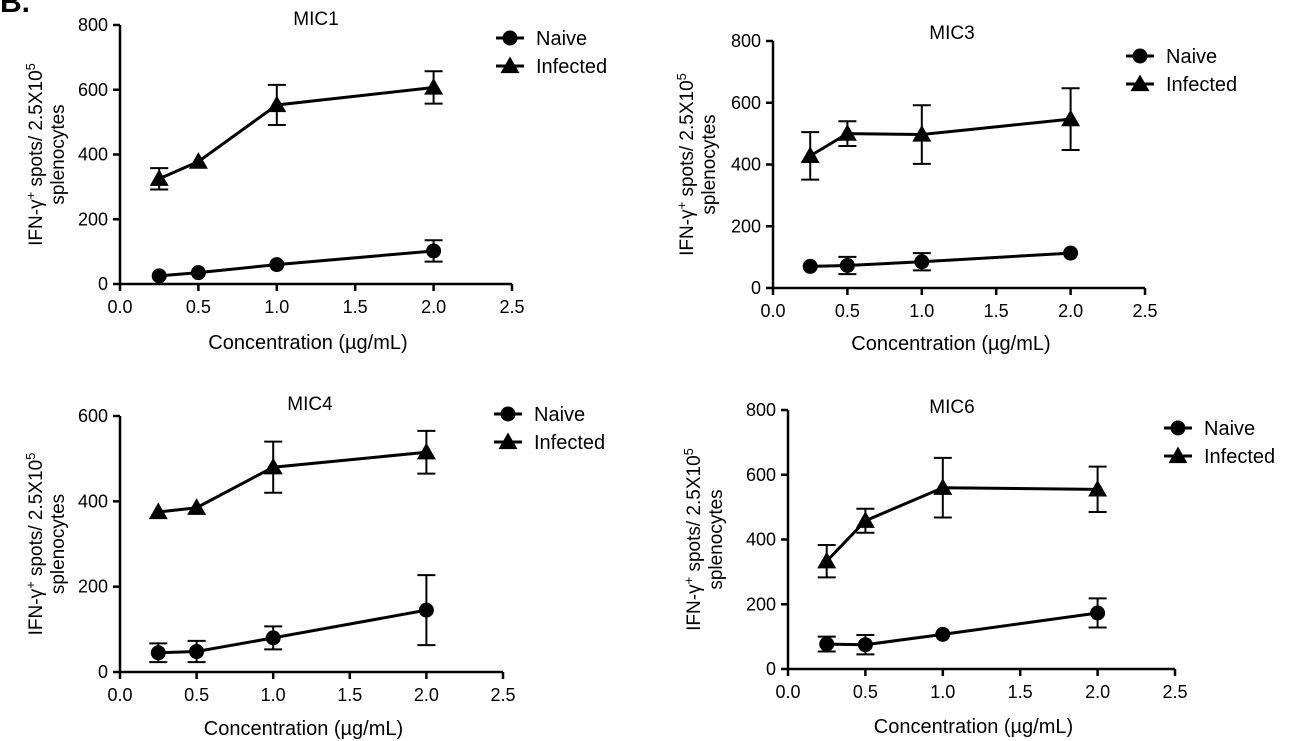 The width and height of the screenshot is (1291, 741). What do you see at coordinates (315, 19) in the screenshot?
I see `chart-title: MIC1` at bounding box center [315, 19].